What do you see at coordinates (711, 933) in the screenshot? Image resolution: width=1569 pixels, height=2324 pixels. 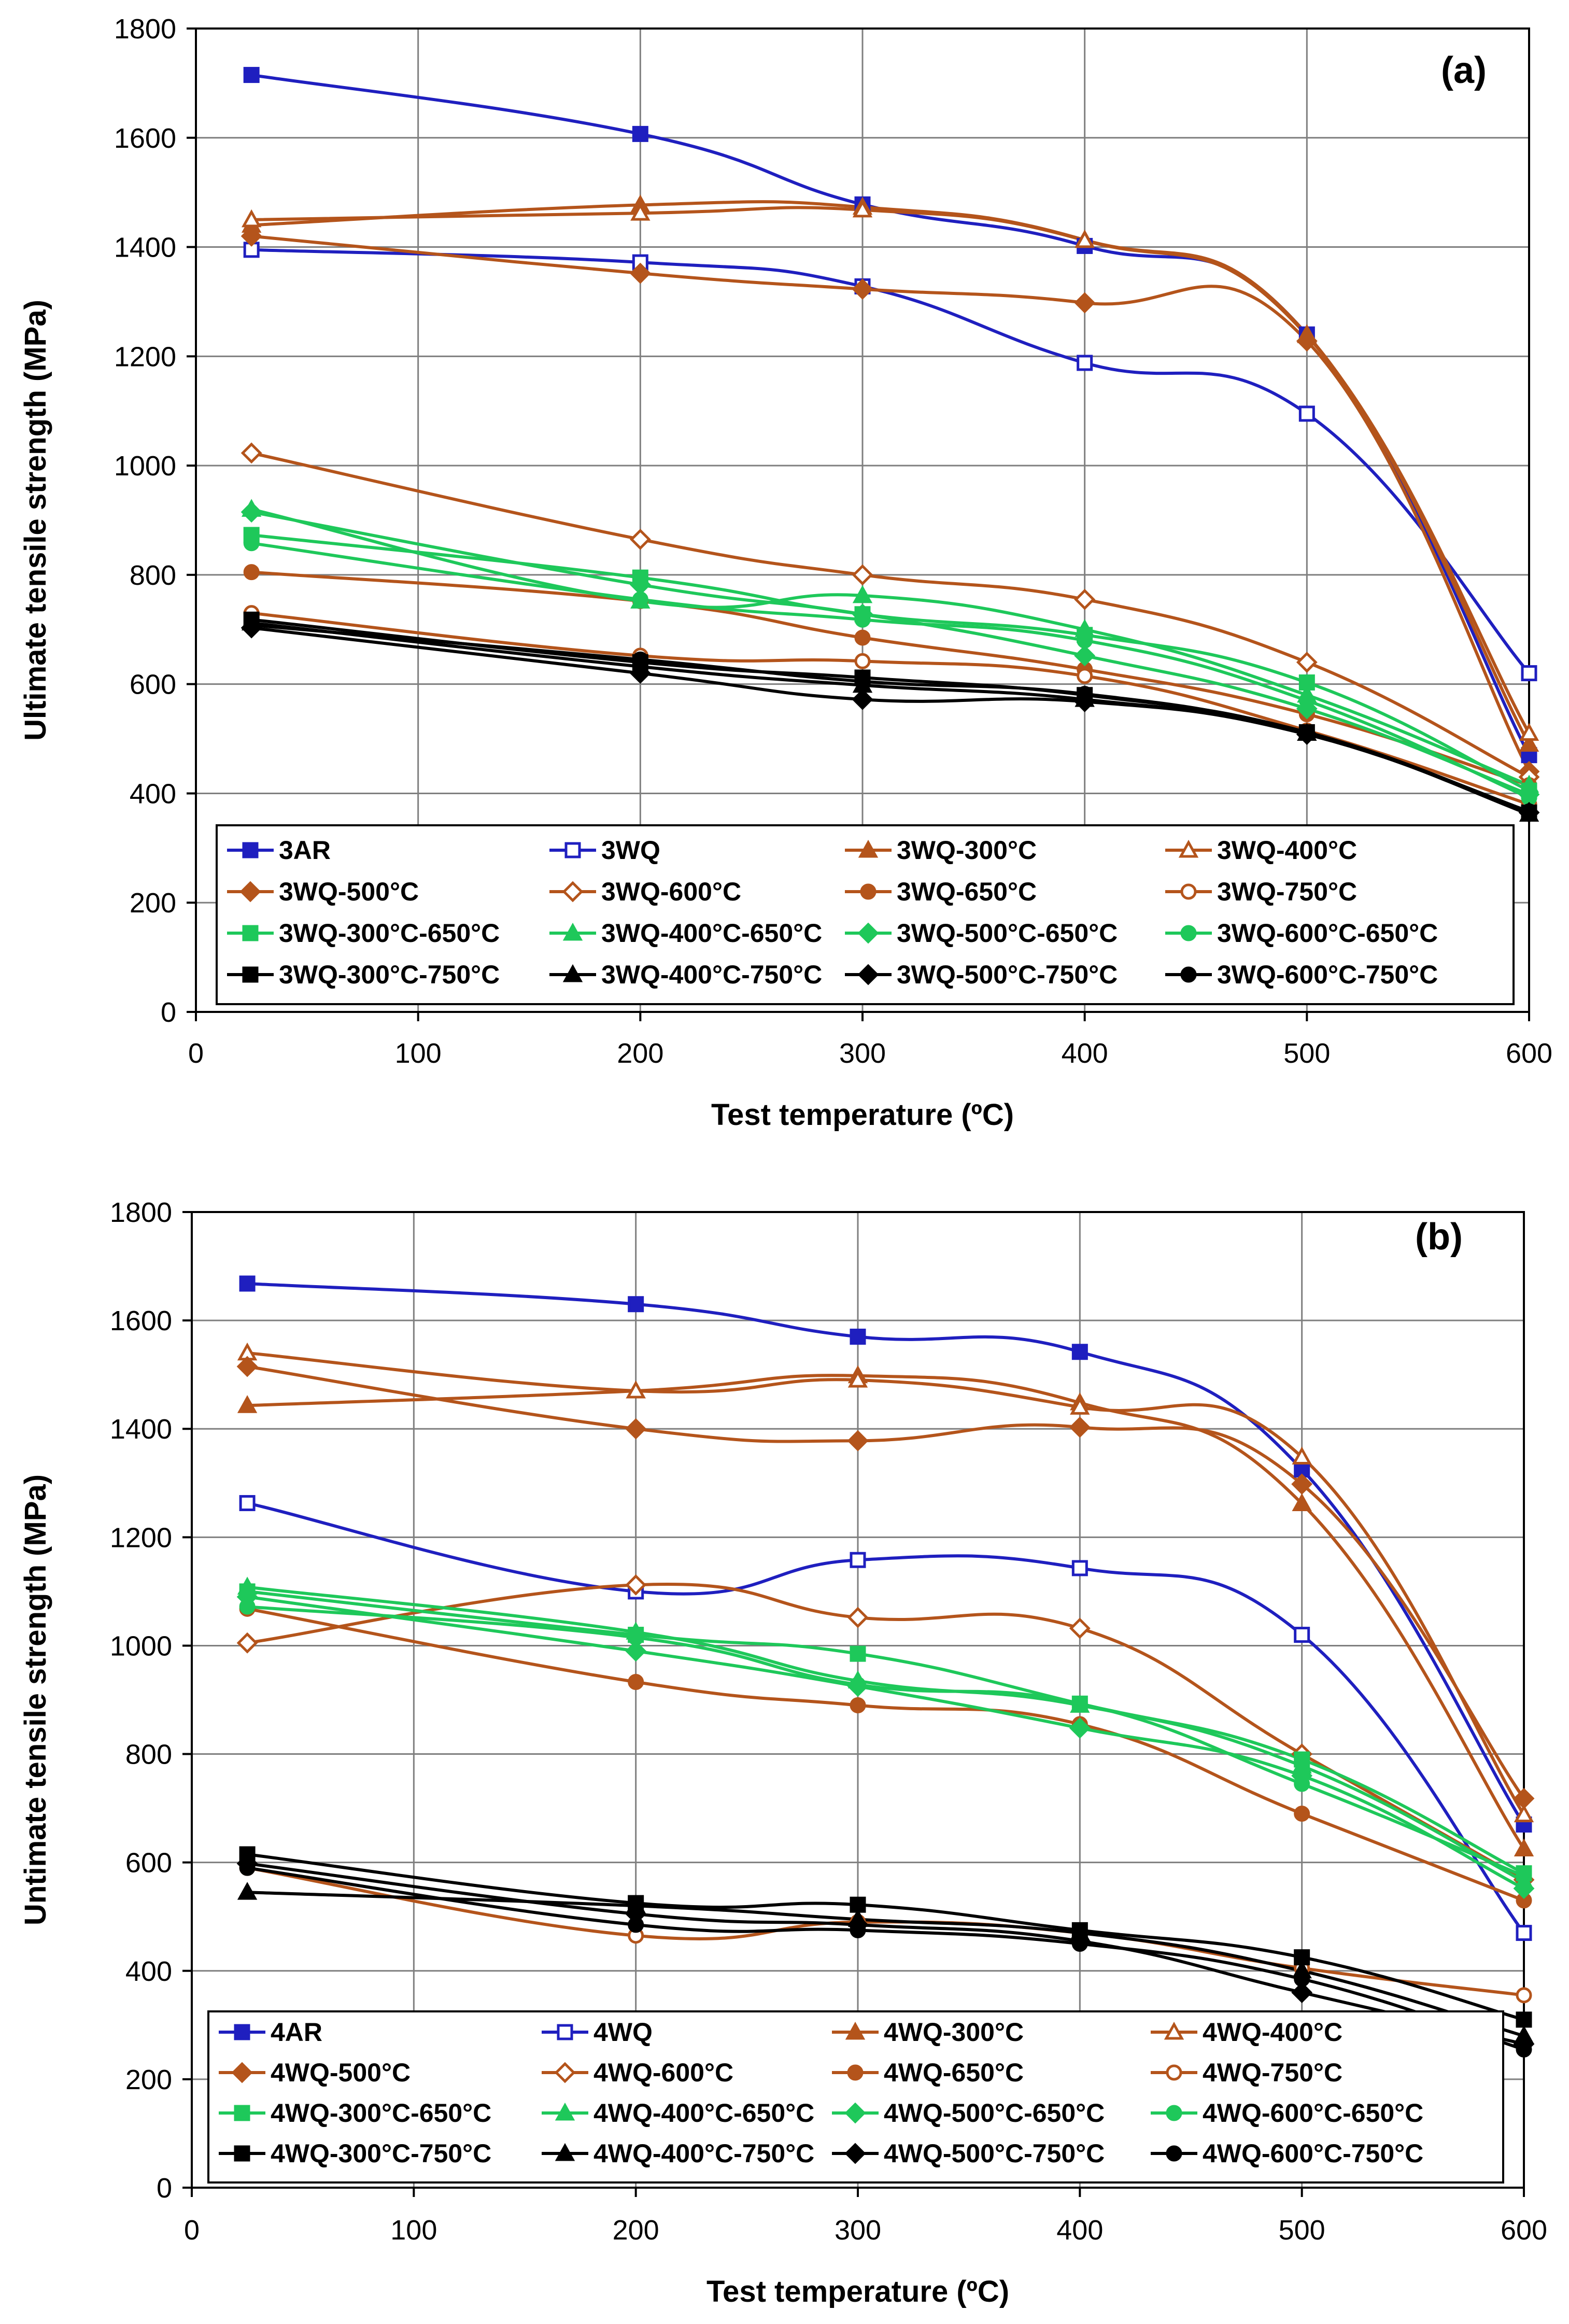 I see `legend-entry: 3WQ-400°C-650°C` at bounding box center [711, 933].